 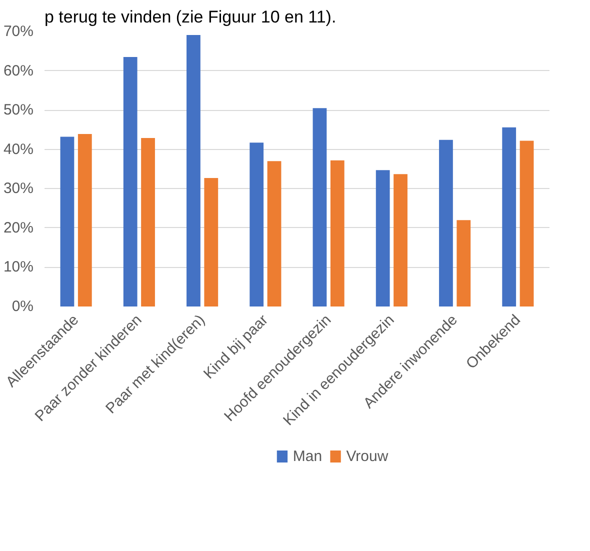 What do you see at coordinates (307, 456) in the screenshot?
I see `legend-label: Man` at bounding box center [307, 456].